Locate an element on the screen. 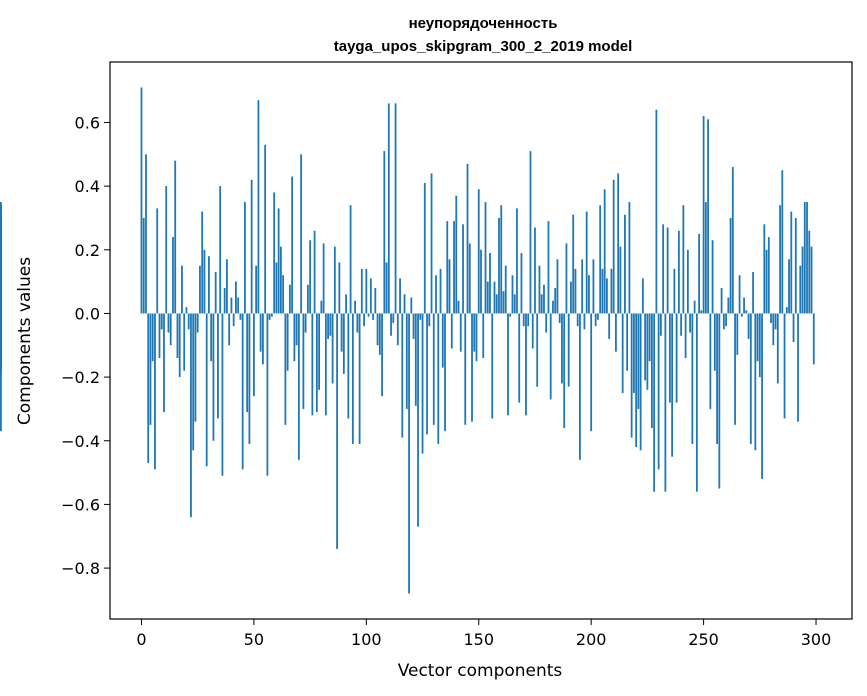  x-axis-label: Vector components is located at coordinates (480, 671).